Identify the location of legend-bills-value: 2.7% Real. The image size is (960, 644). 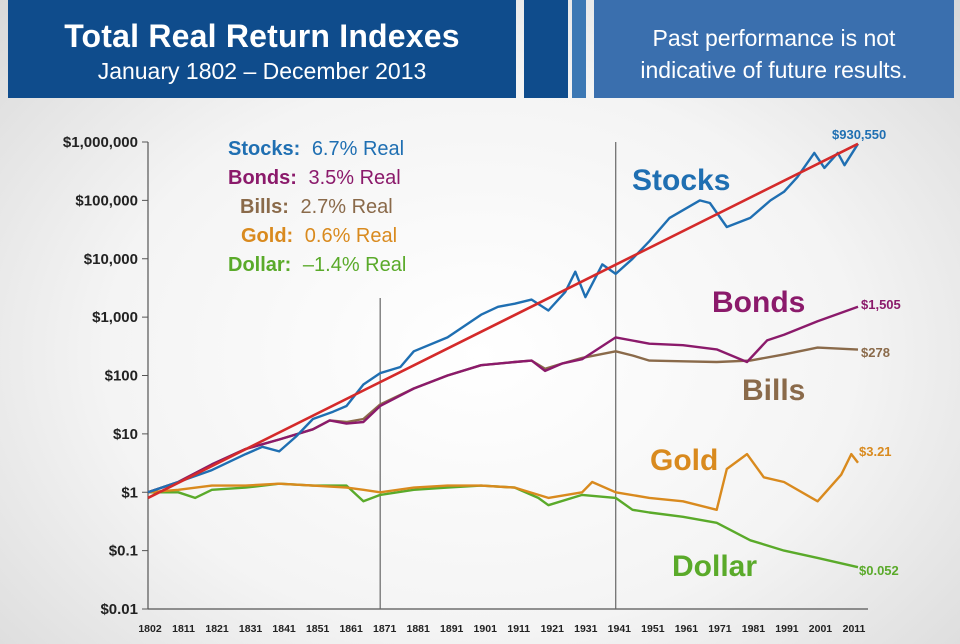
(346, 207).